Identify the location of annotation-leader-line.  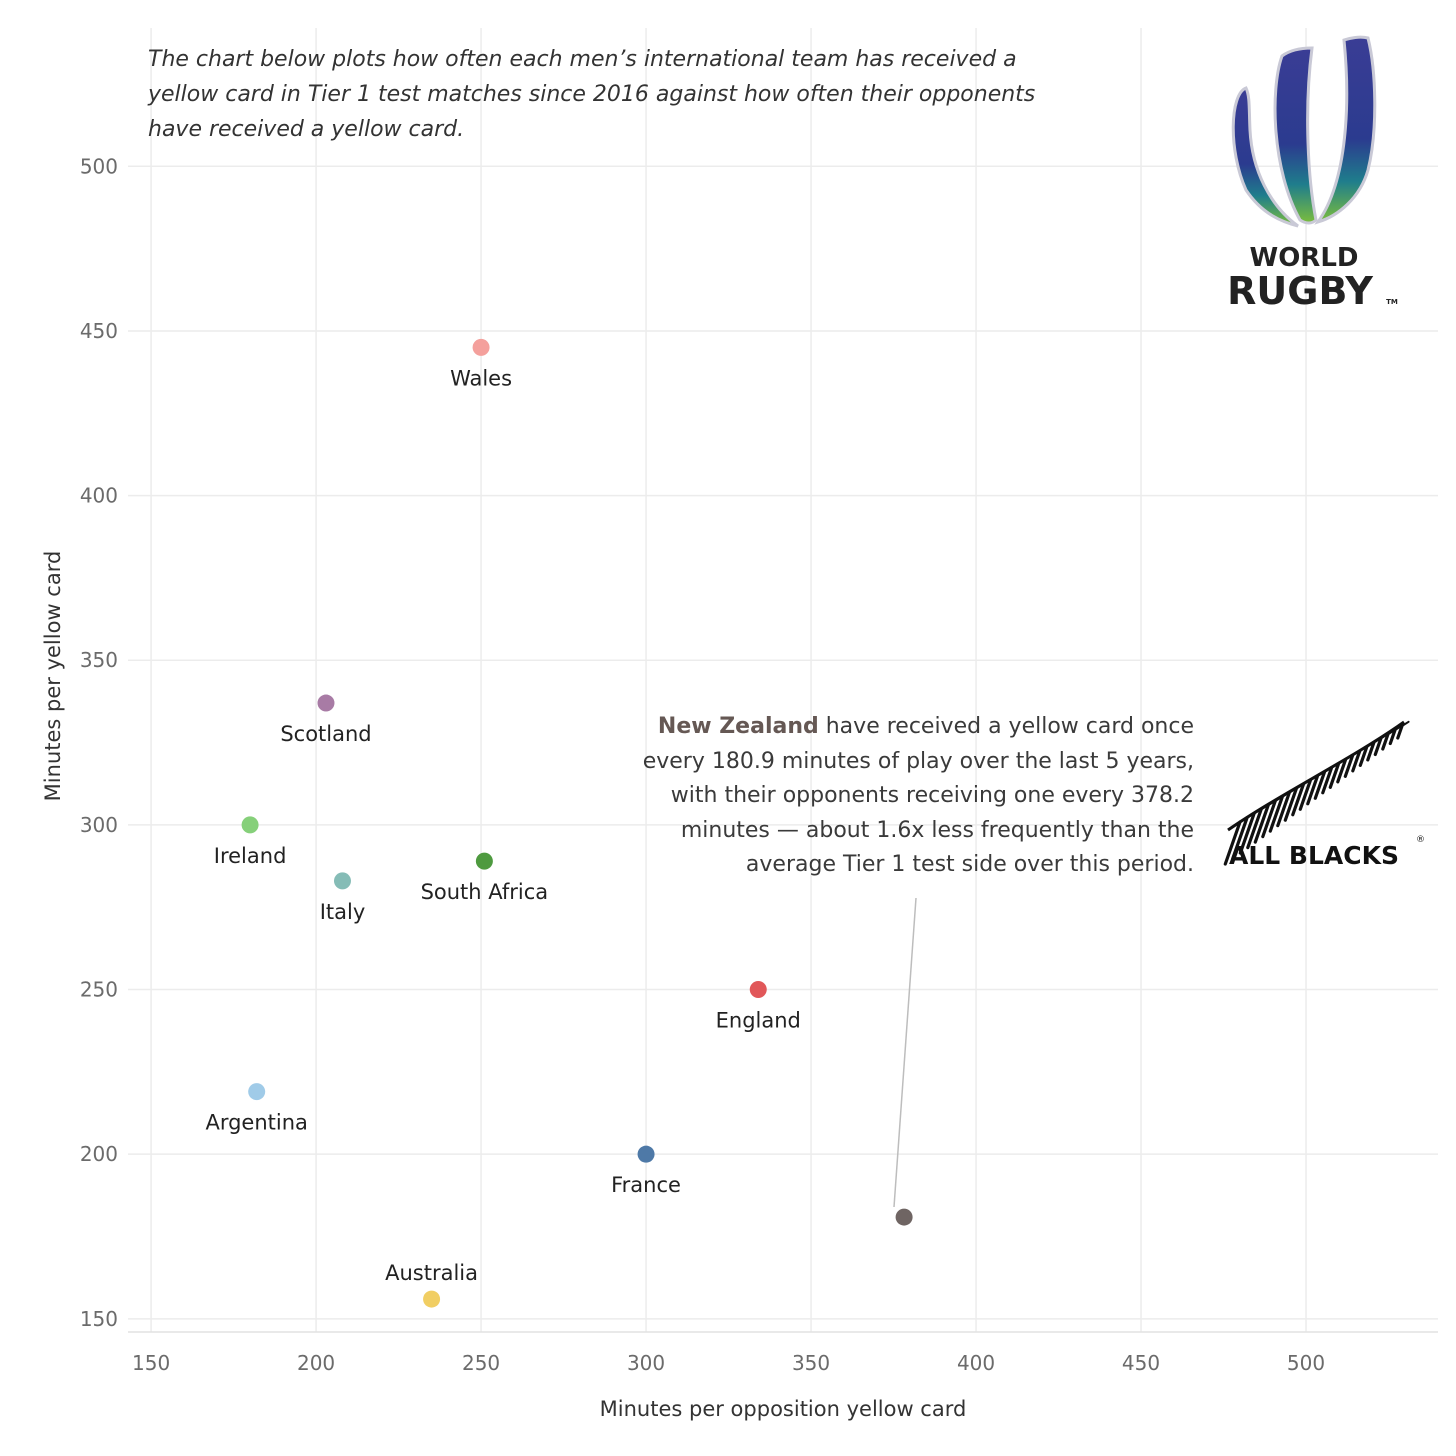
(905, 1052).